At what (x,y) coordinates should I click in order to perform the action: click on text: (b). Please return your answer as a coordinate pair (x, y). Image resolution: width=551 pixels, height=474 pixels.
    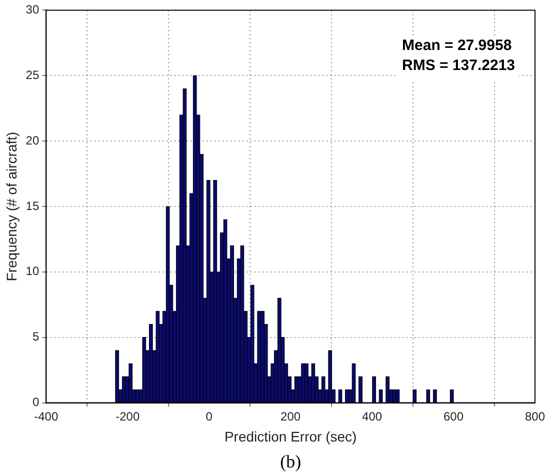
    Looking at the image, I should click on (291, 462).